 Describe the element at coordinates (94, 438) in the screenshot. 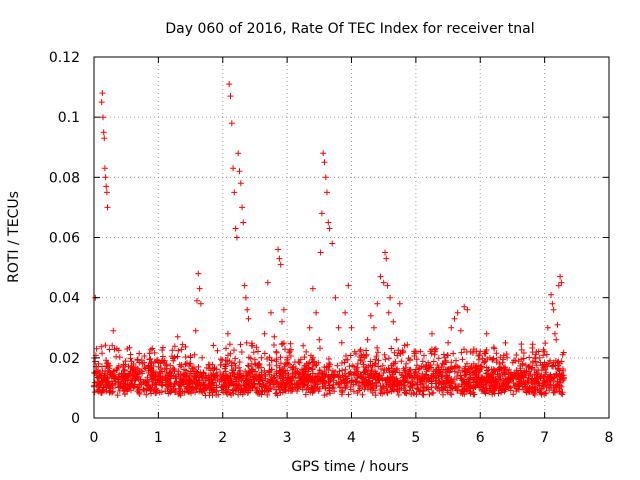

I see `x-tick-label: 0` at that location.